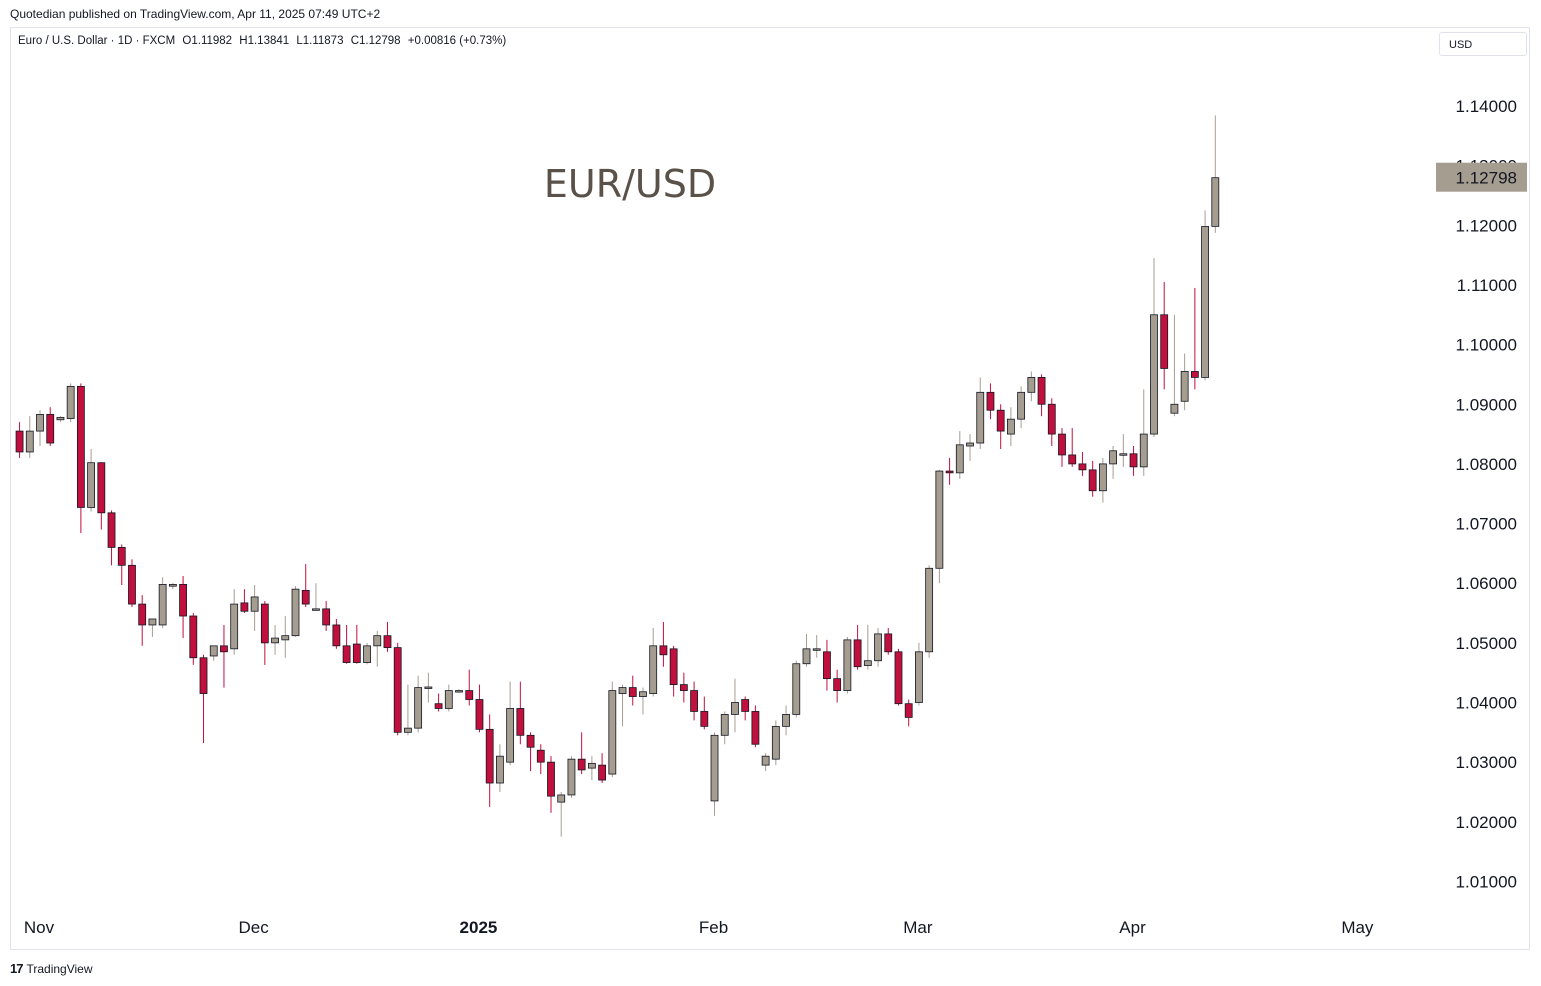  What do you see at coordinates (59, 968) in the screenshot?
I see `footer-brand-name: TradingView` at bounding box center [59, 968].